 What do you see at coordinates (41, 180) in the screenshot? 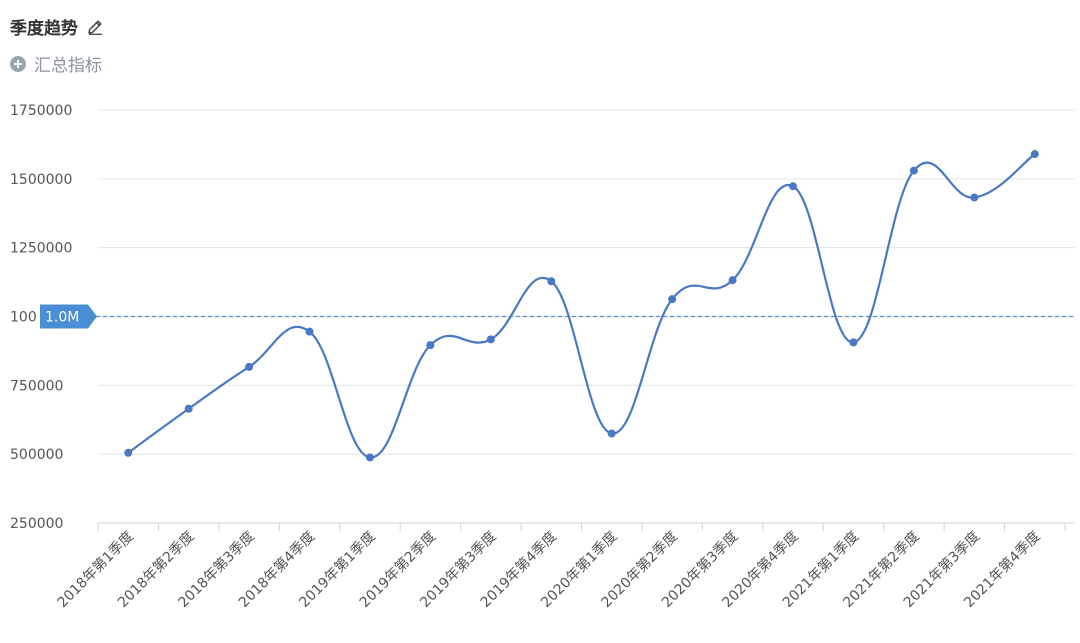
I see `y-tick-label: 1500000` at bounding box center [41, 180].